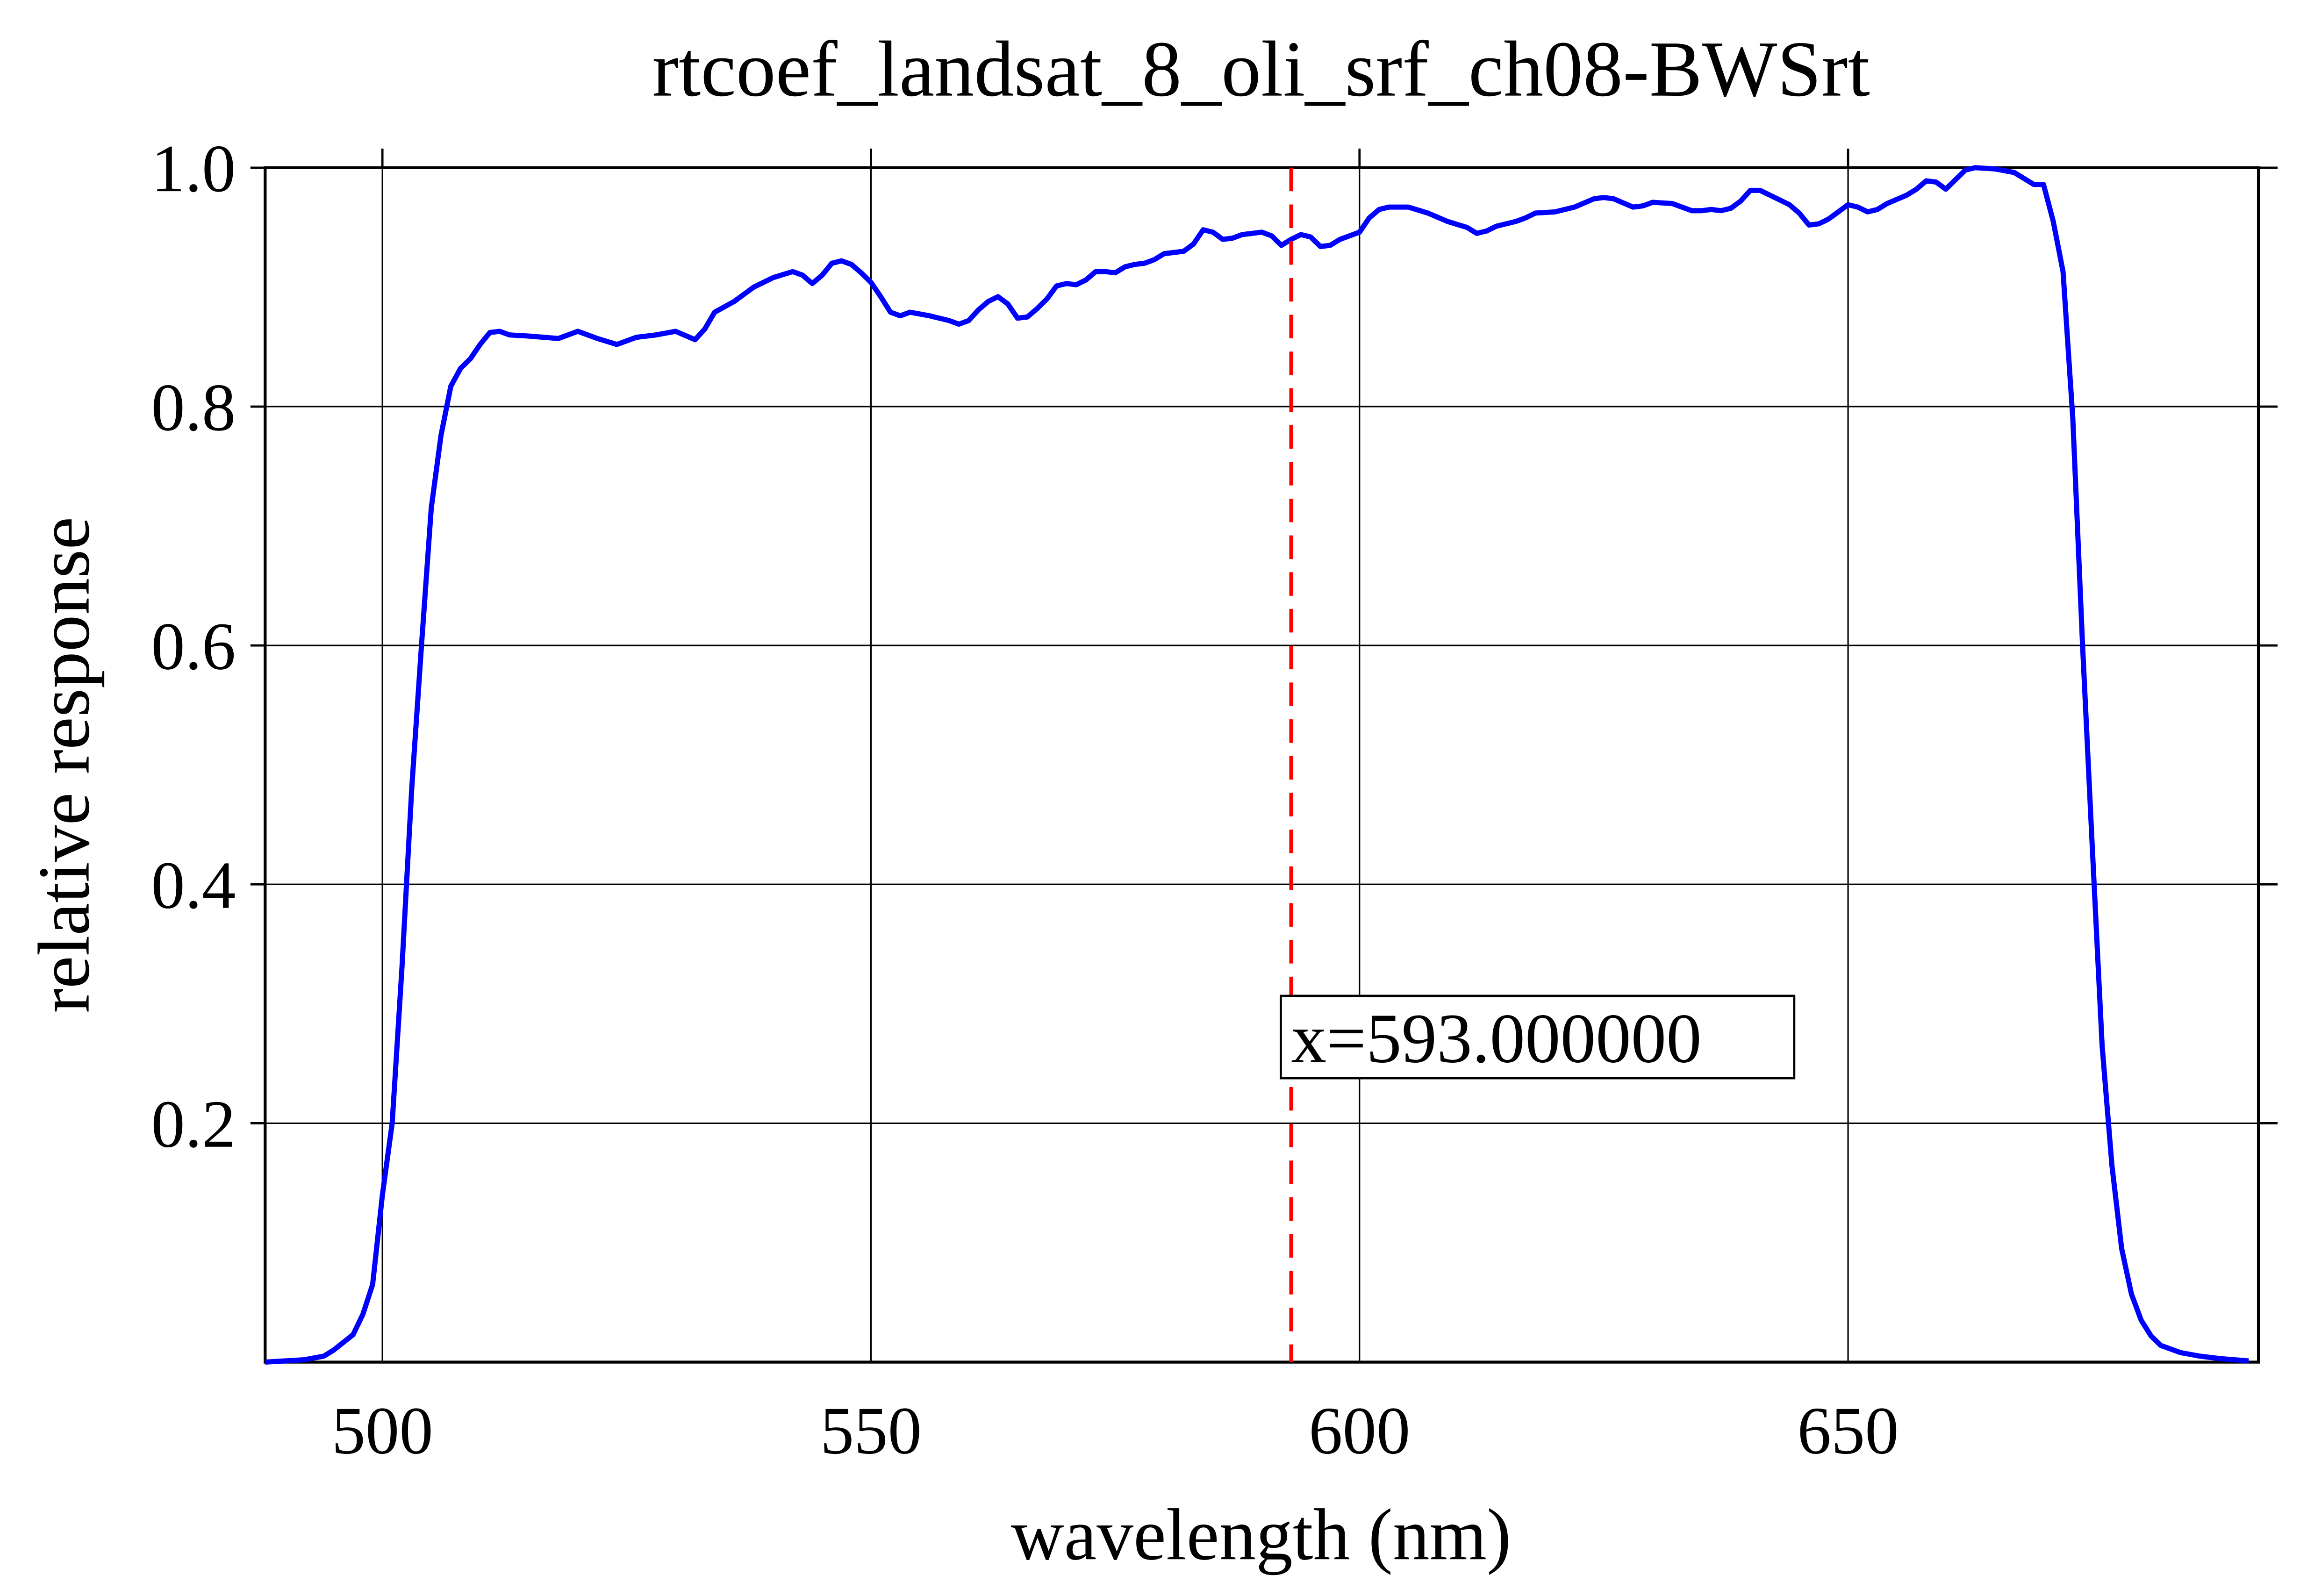 This screenshot has height=1596, width=2300. I want to click on x-tick-label: 600, so click(1359, 1431).